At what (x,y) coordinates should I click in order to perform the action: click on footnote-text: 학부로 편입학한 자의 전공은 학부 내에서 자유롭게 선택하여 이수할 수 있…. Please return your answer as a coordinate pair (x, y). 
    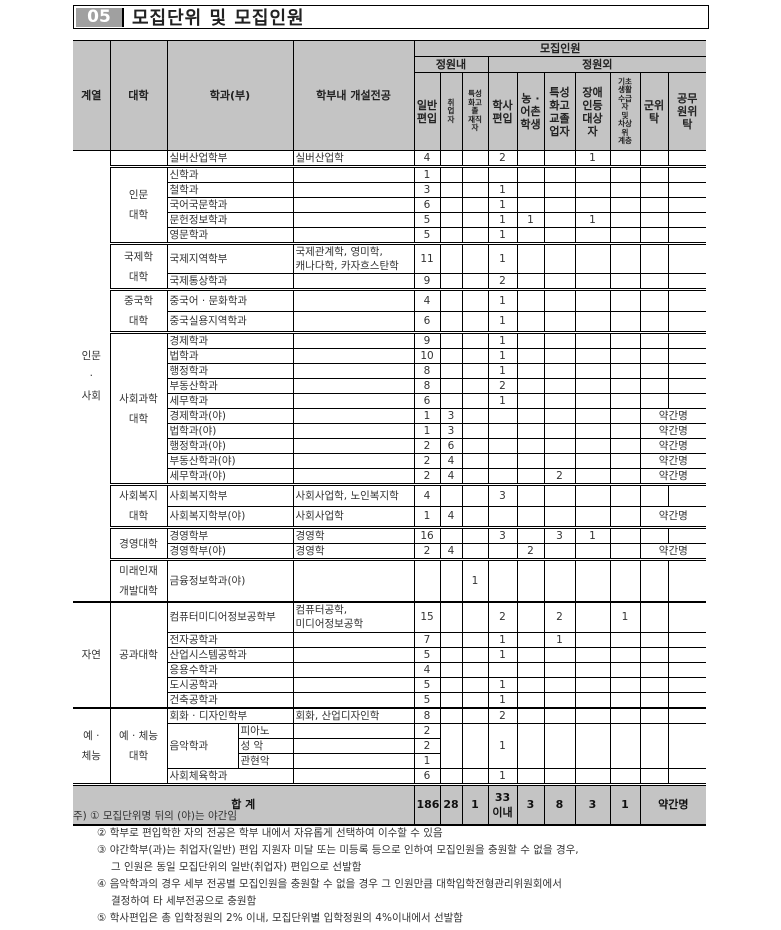
    Looking at the image, I should click on (276, 833).